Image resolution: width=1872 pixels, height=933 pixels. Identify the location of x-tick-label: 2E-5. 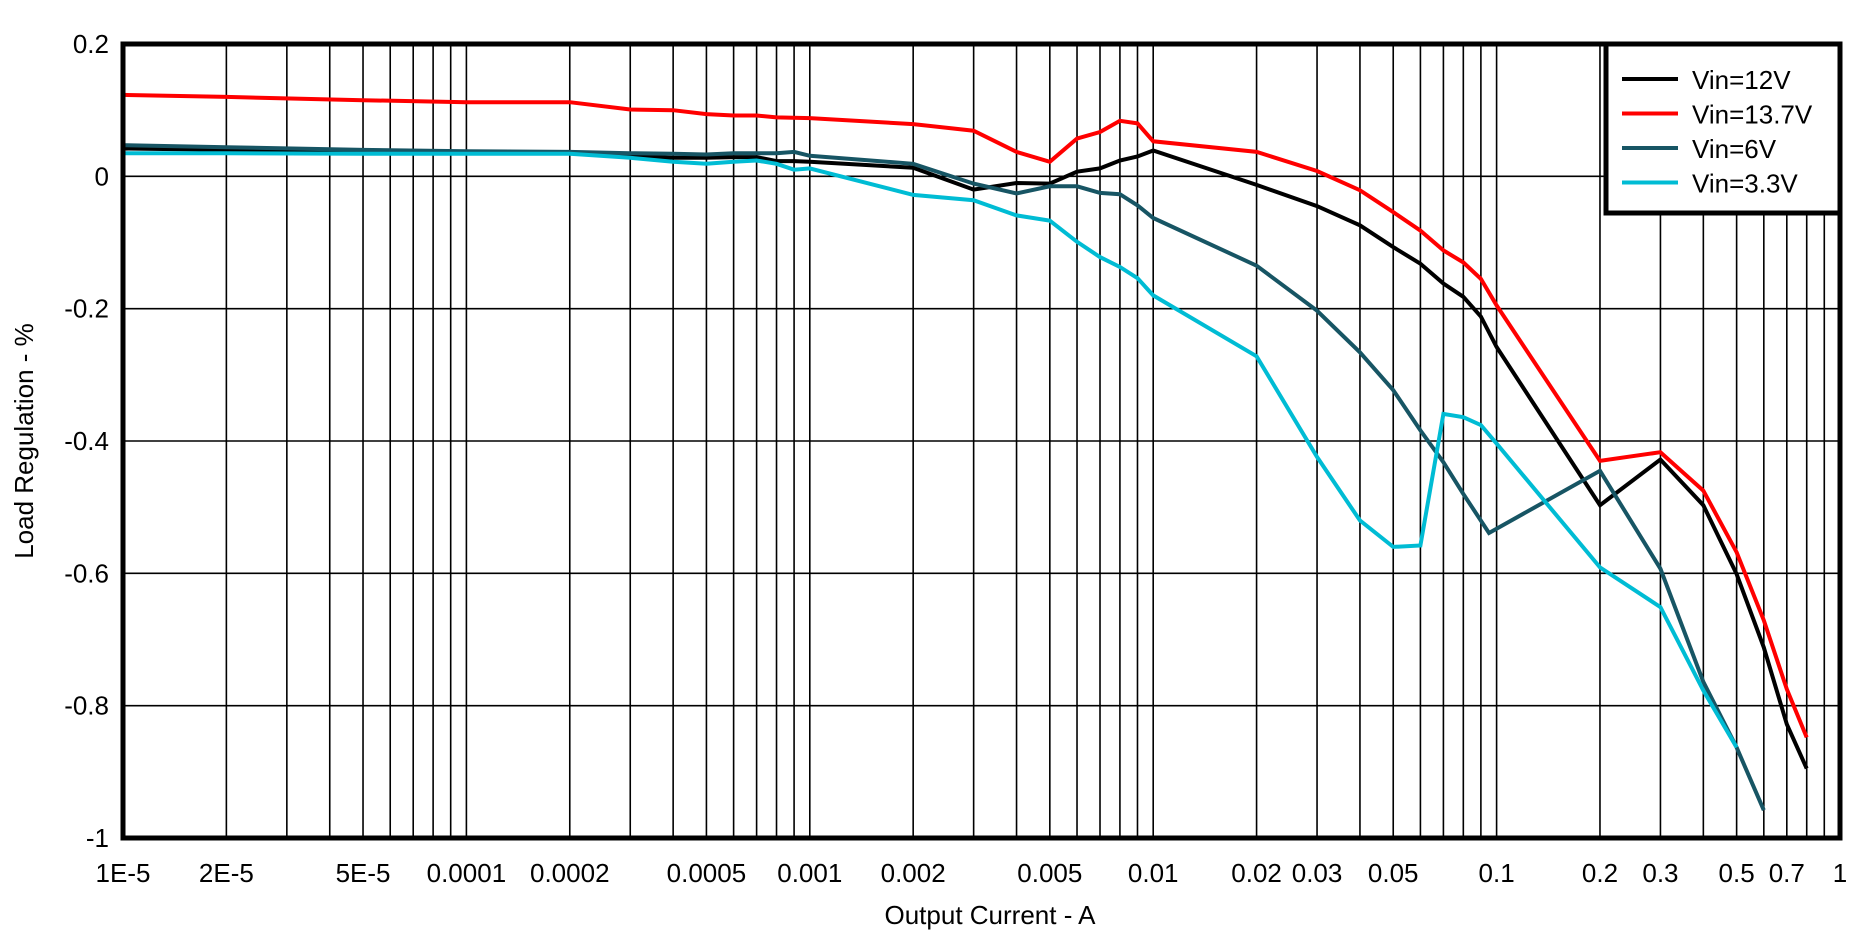
(226, 873).